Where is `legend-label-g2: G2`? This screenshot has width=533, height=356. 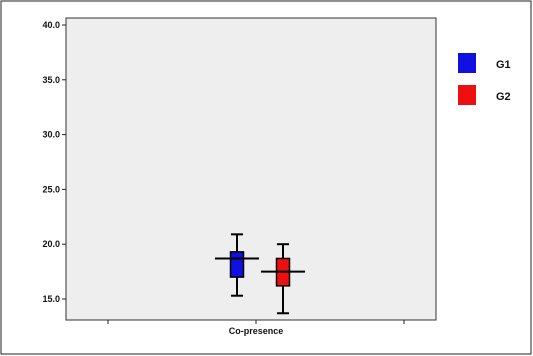
legend-label-g2: G2 is located at coordinates (503, 97).